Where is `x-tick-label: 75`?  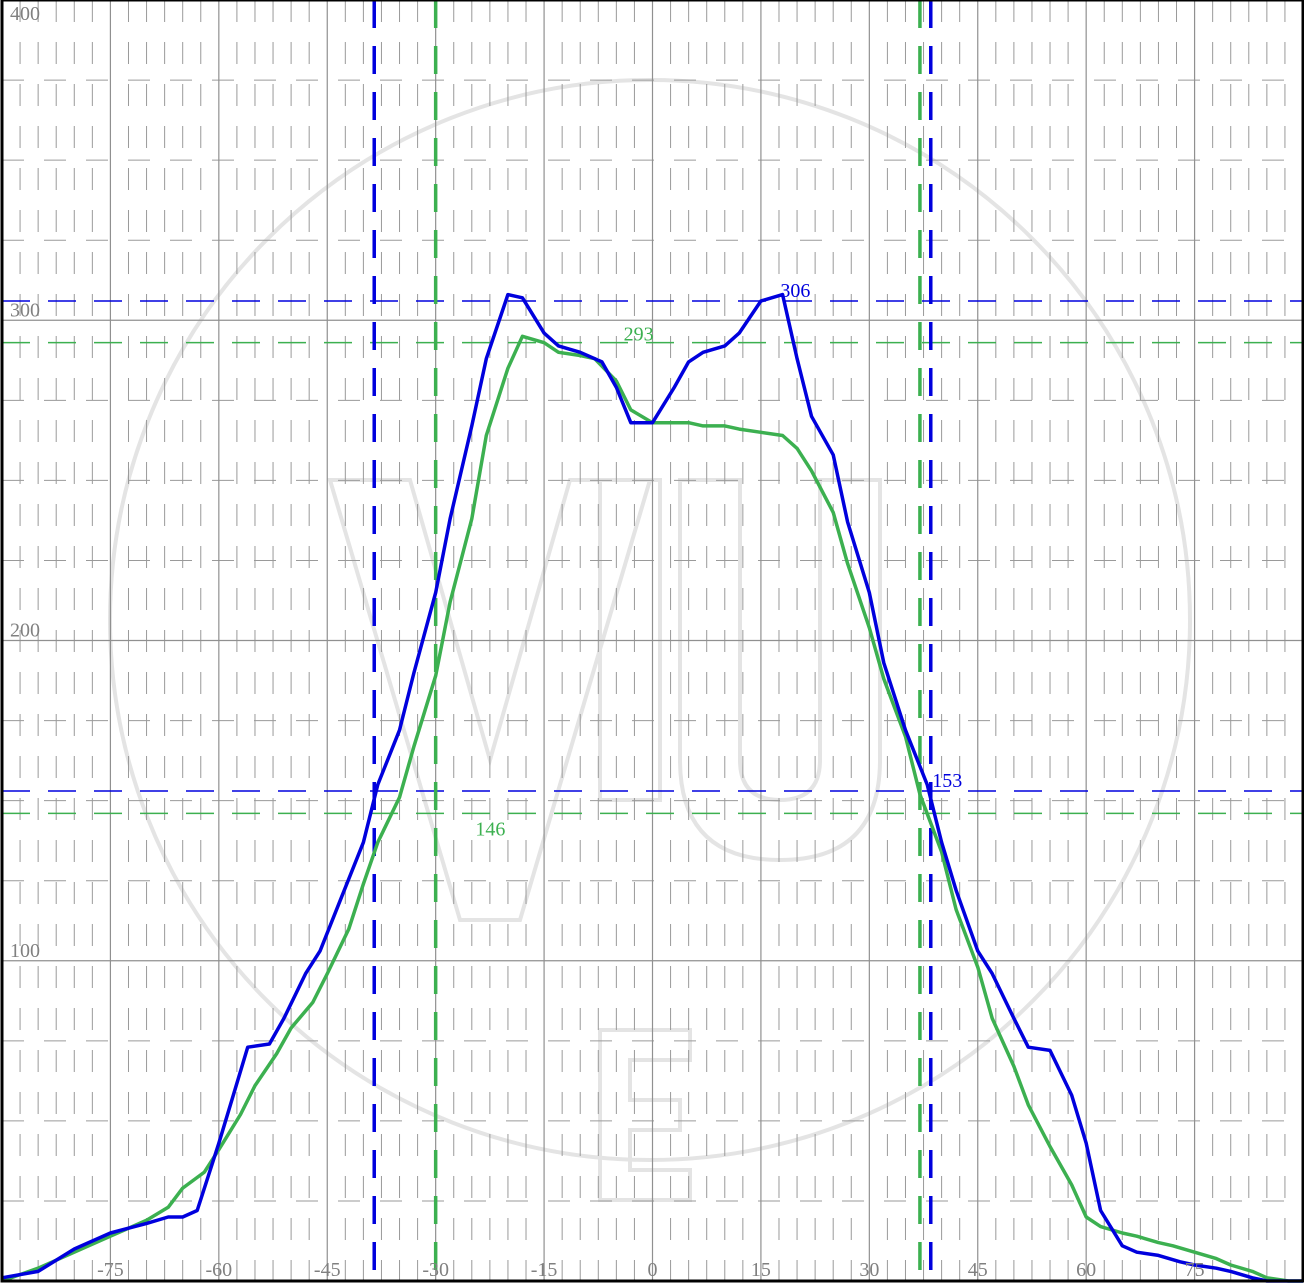 x-tick-label: 75 is located at coordinates (1195, 1270).